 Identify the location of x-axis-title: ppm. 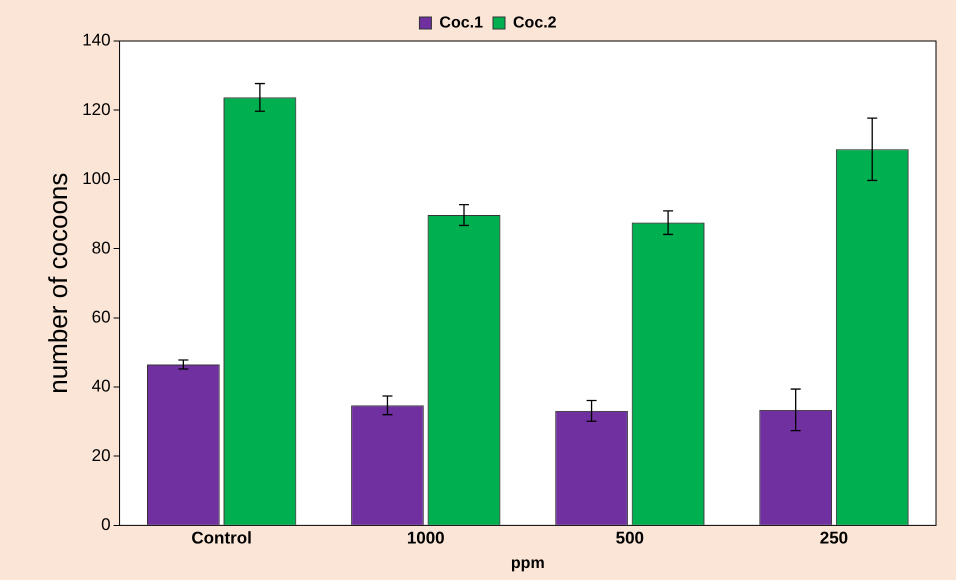
(527, 563).